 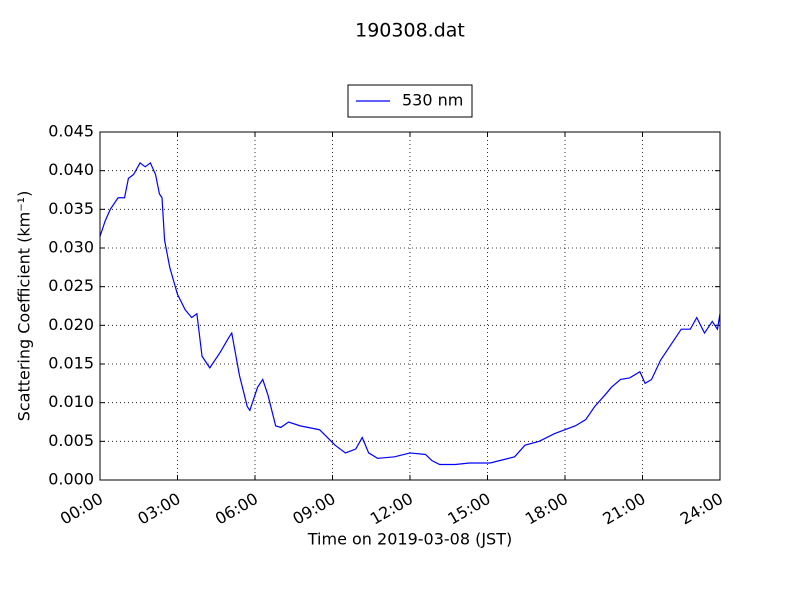 I want to click on y-tick-label: 0.025, so click(x=71, y=285).